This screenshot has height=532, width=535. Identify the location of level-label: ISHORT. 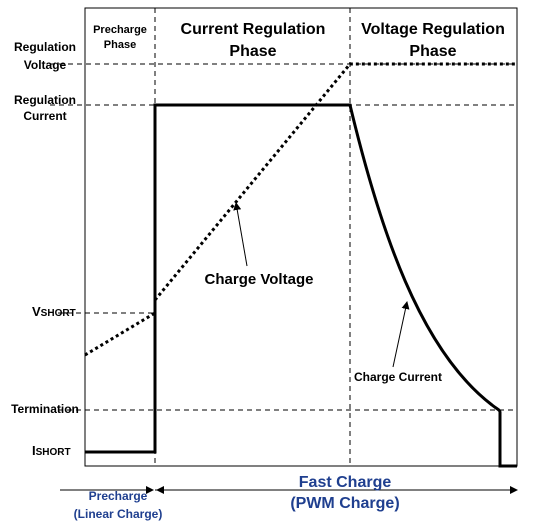
(51, 450).